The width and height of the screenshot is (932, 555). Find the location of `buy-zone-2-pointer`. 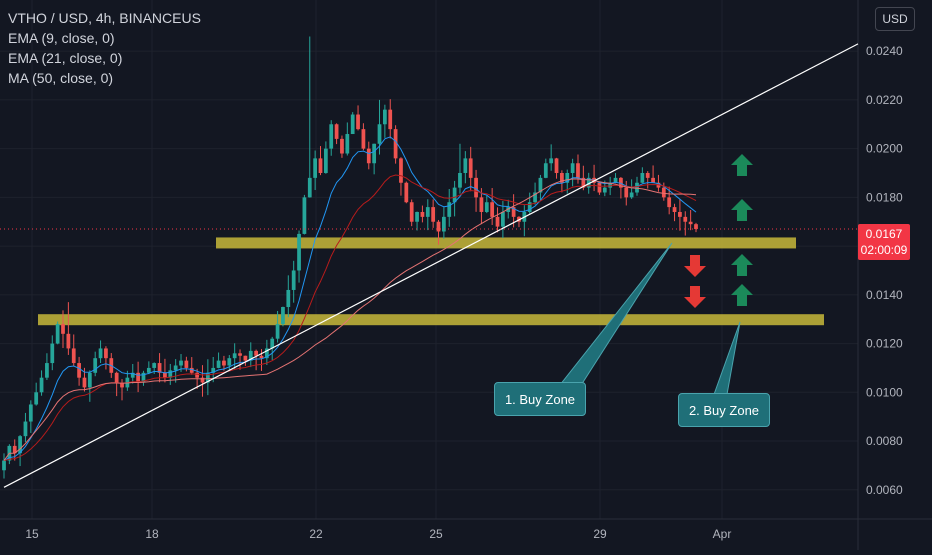

buy-zone-2-pointer is located at coordinates (726, 361).